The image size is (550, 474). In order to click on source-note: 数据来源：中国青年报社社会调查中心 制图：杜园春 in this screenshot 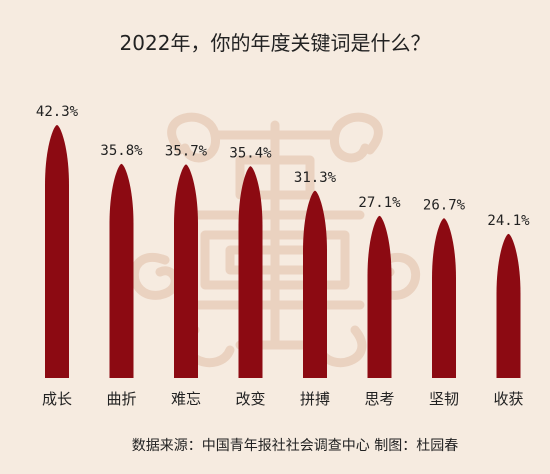, I will do `click(295, 446)`.